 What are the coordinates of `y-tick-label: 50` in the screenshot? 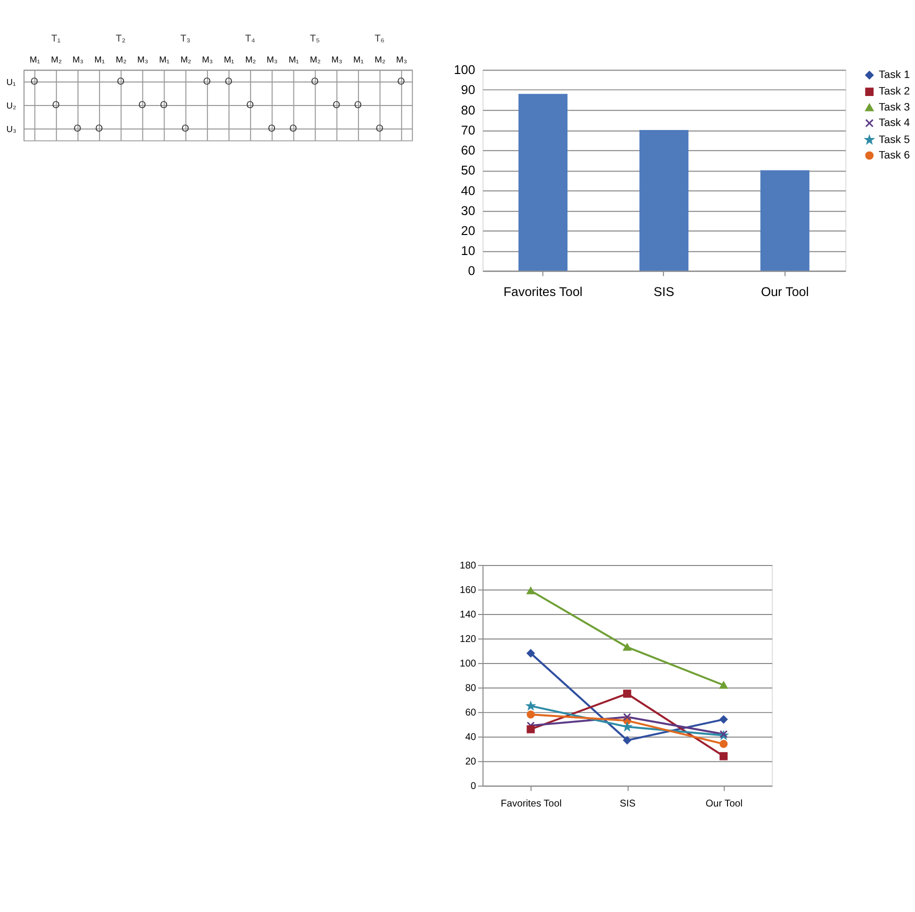 It's located at (468, 170).